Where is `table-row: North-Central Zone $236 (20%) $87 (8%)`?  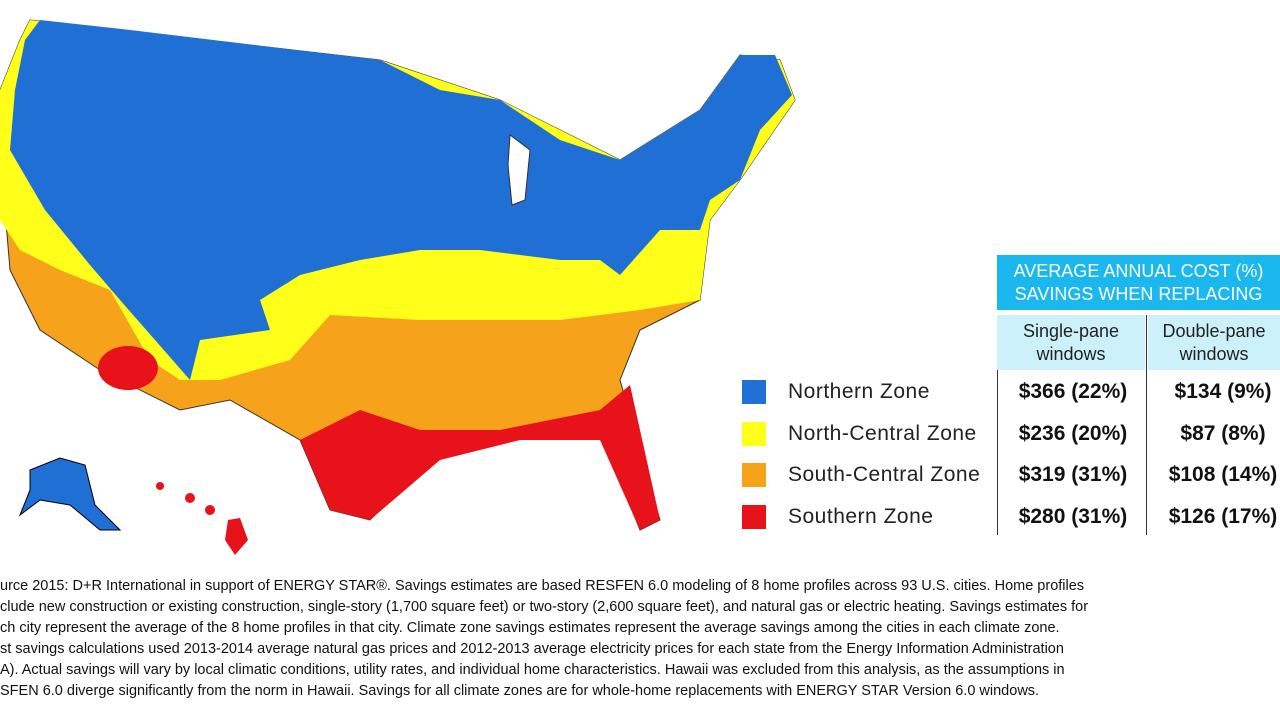 table-row: North-Central Zone $236 (20%) $87 (8%) is located at coordinates (1008, 434).